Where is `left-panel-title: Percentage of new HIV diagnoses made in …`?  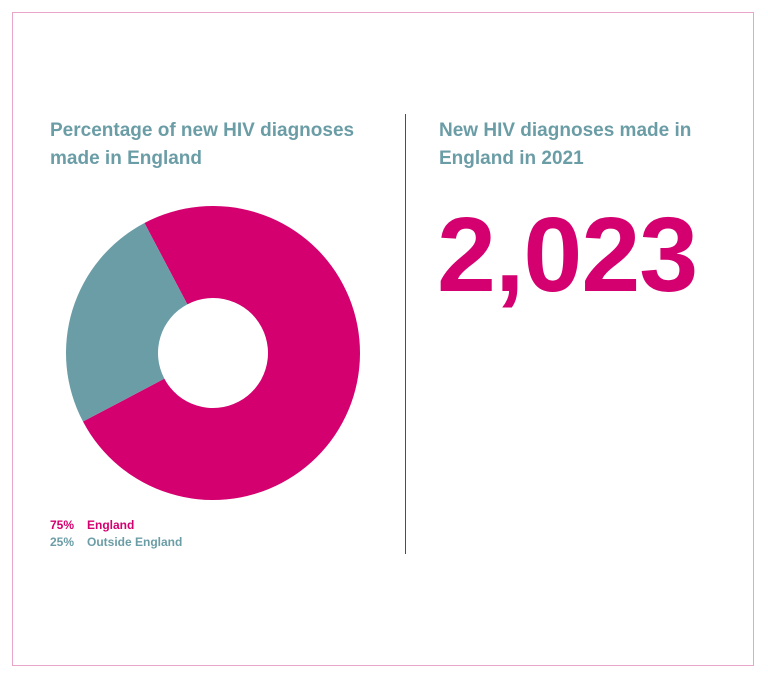 left-panel-title: Percentage of new HIV diagnoses made in … is located at coordinates (202, 144).